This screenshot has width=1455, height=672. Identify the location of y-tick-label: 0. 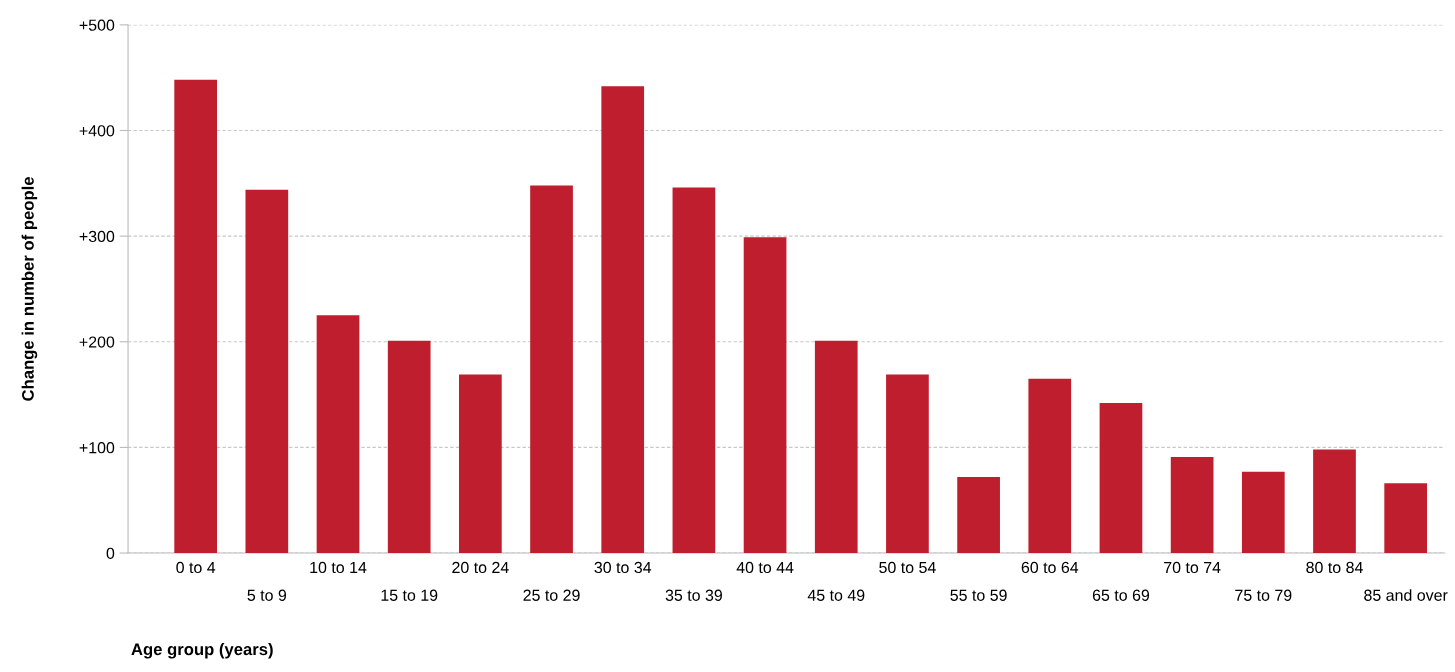
(110, 553).